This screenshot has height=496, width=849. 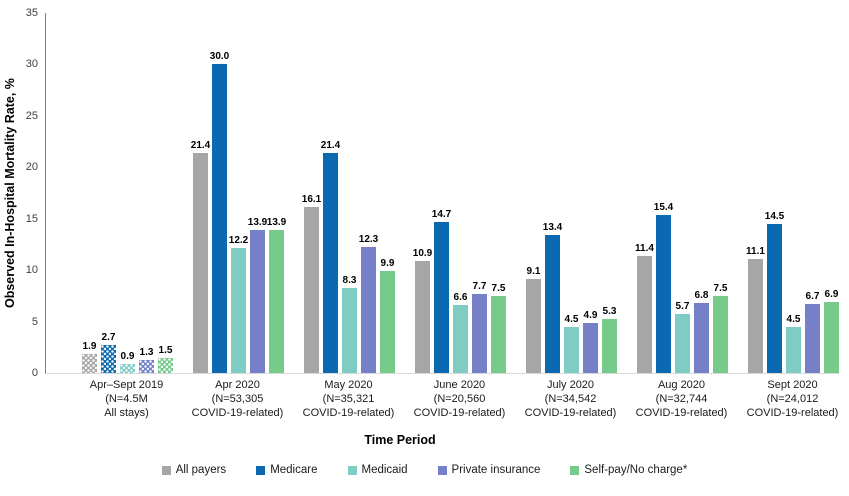 What do you see at coordinates (459, 291) in the screenshot?
I see `bar-group: 10.9 14.7 6.6 7.7 7.5` at bounding box center [459, 291].